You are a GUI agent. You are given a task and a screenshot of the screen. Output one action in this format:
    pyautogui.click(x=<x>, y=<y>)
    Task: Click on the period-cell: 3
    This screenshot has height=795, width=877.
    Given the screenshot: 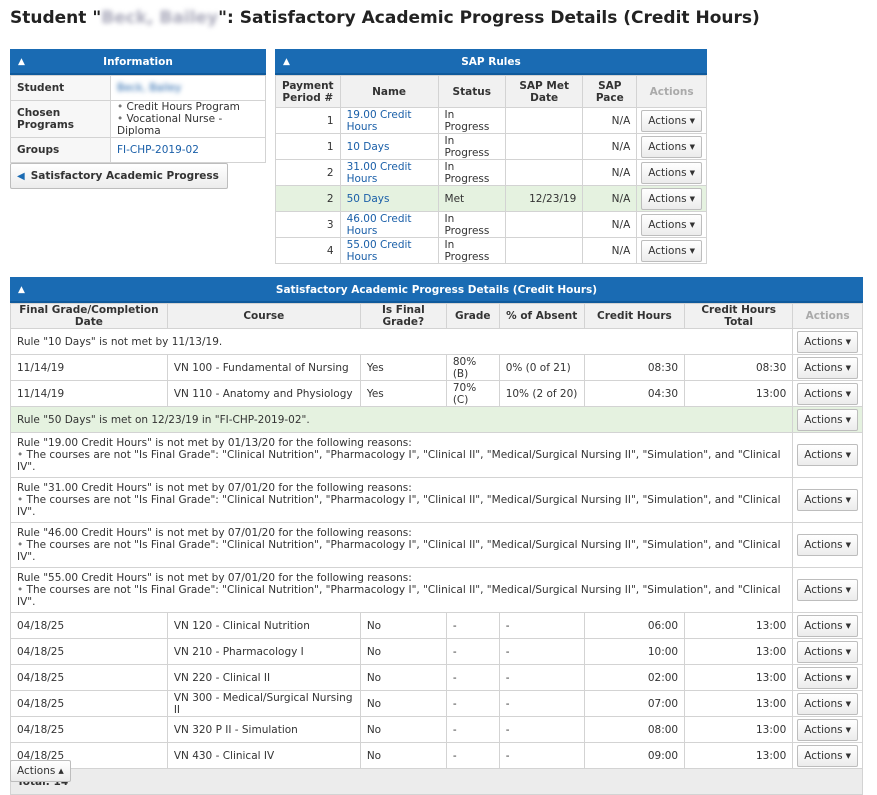 What is the action you would take?
    pyautogui.click(x=308, y=224)
    